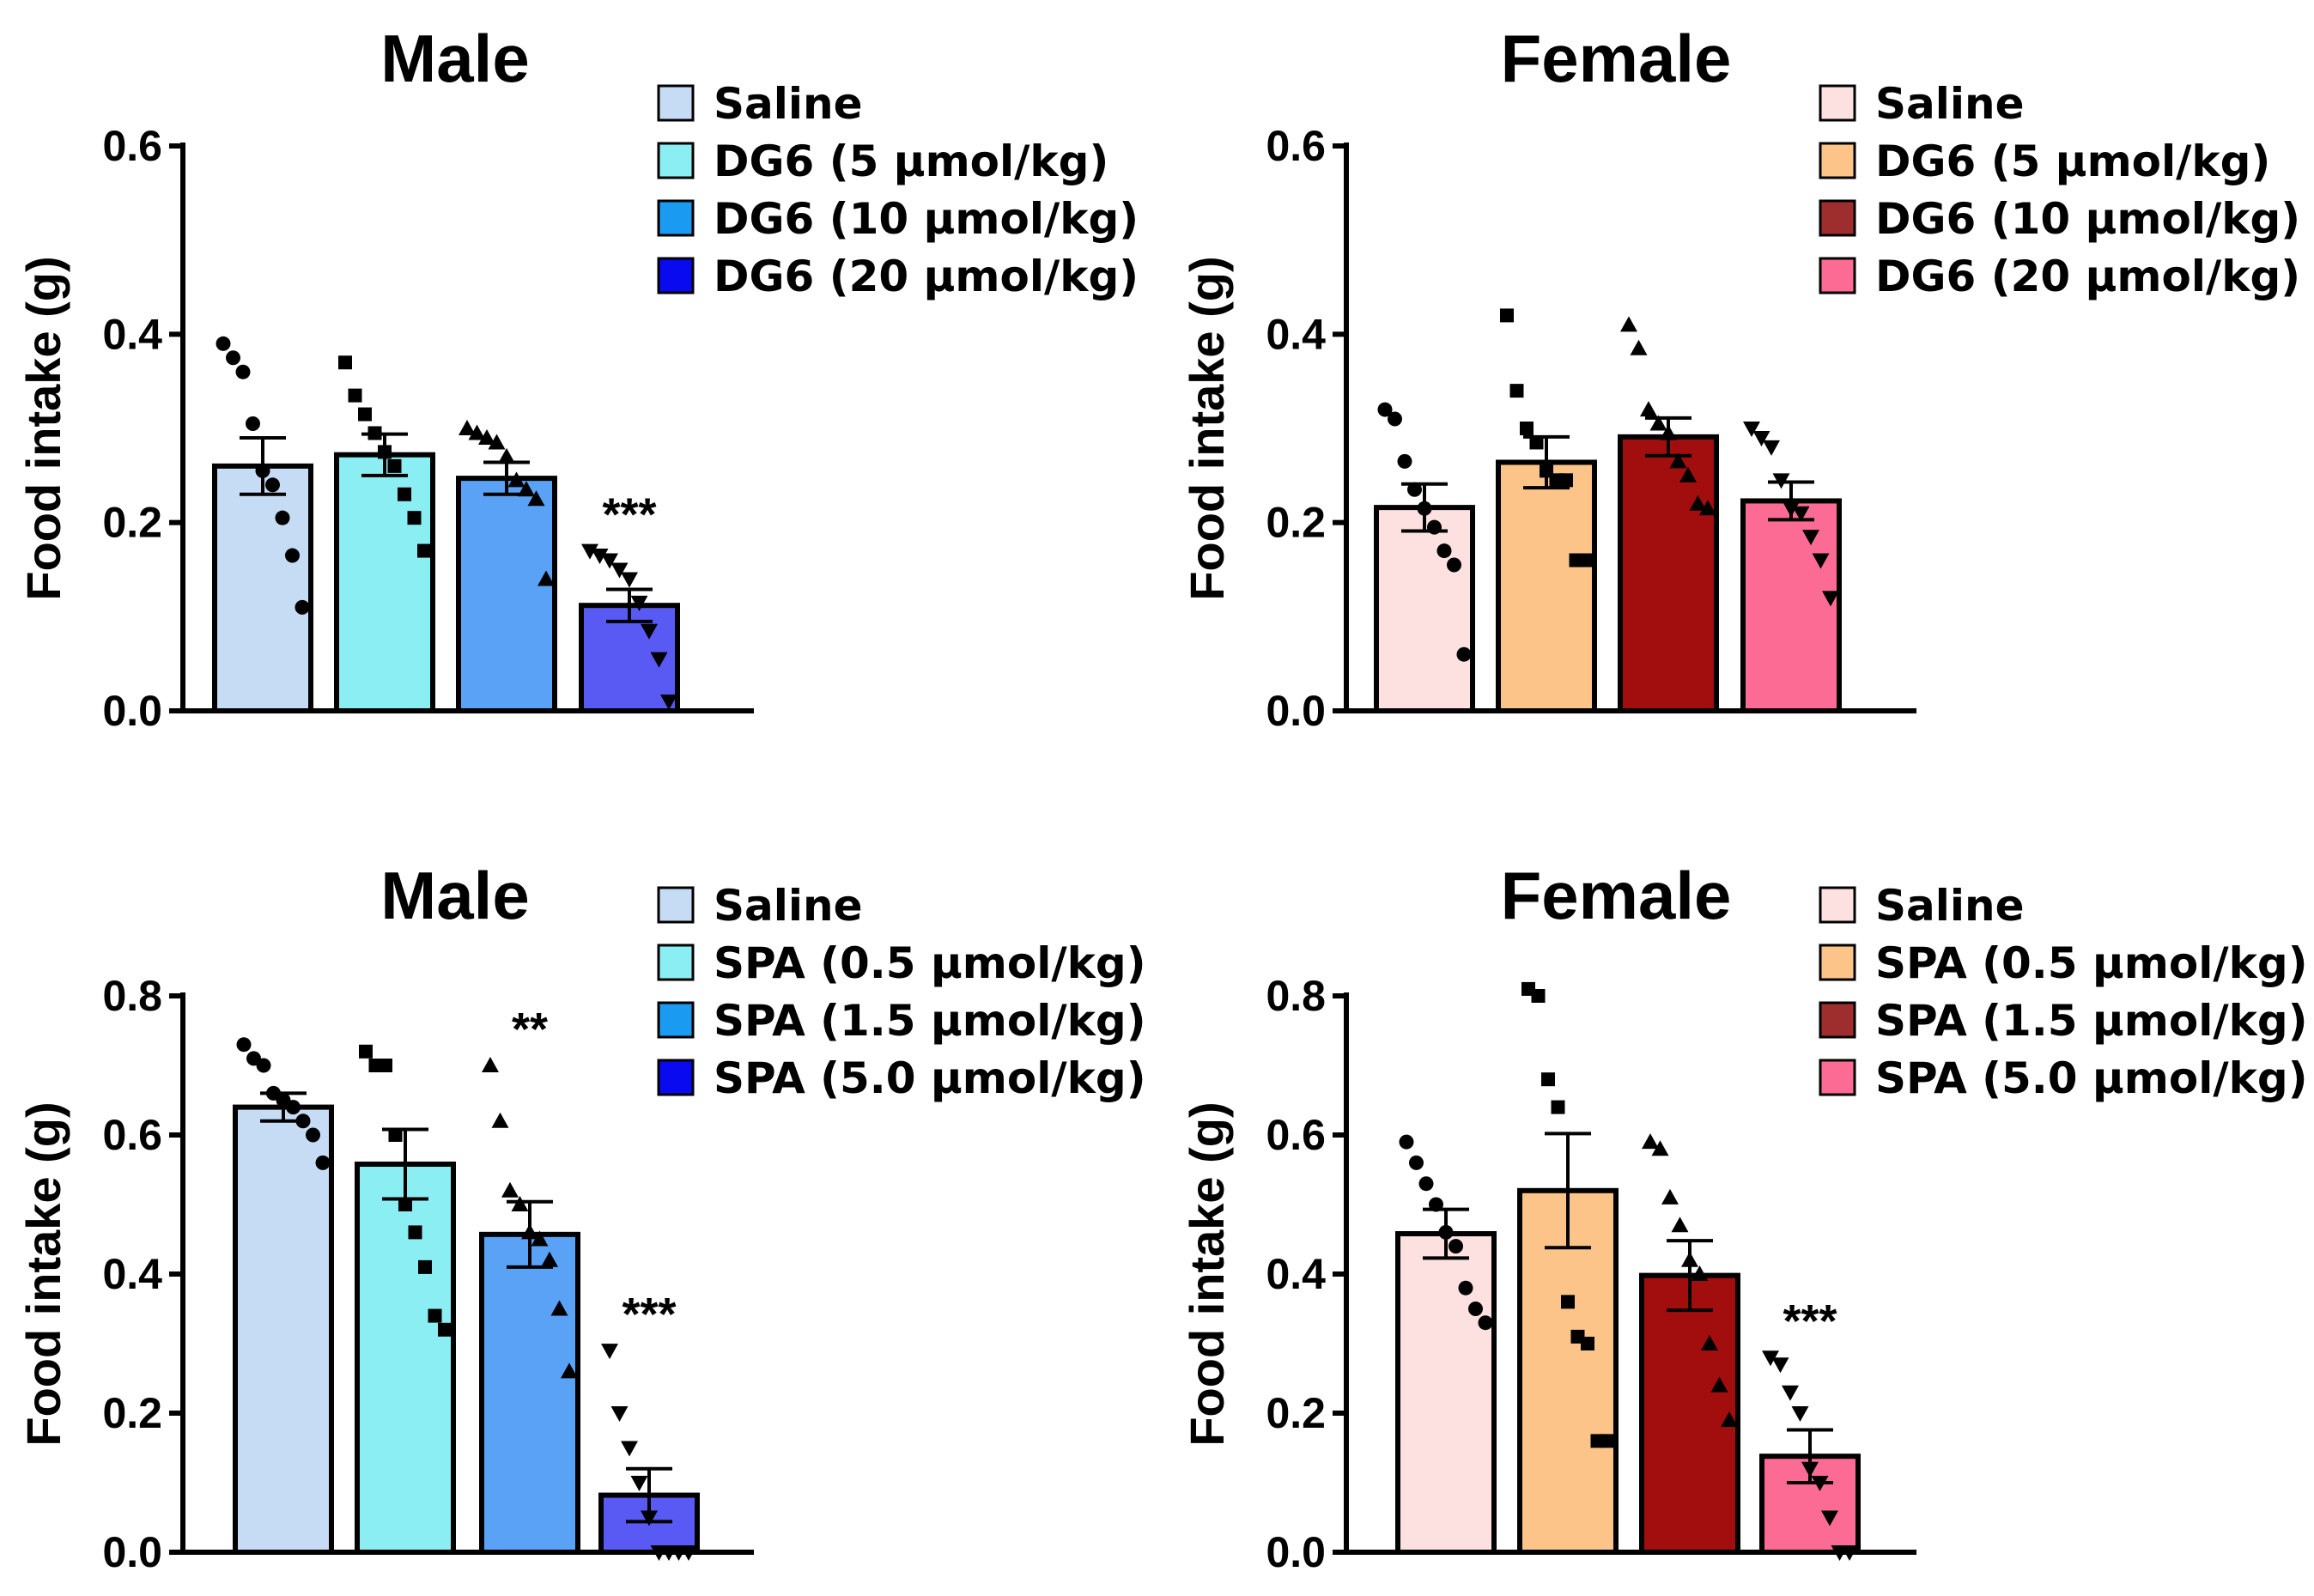 This screenshot has width=2314, height=1596. I want to click on significance-label: ***, so click(1810, 1321).